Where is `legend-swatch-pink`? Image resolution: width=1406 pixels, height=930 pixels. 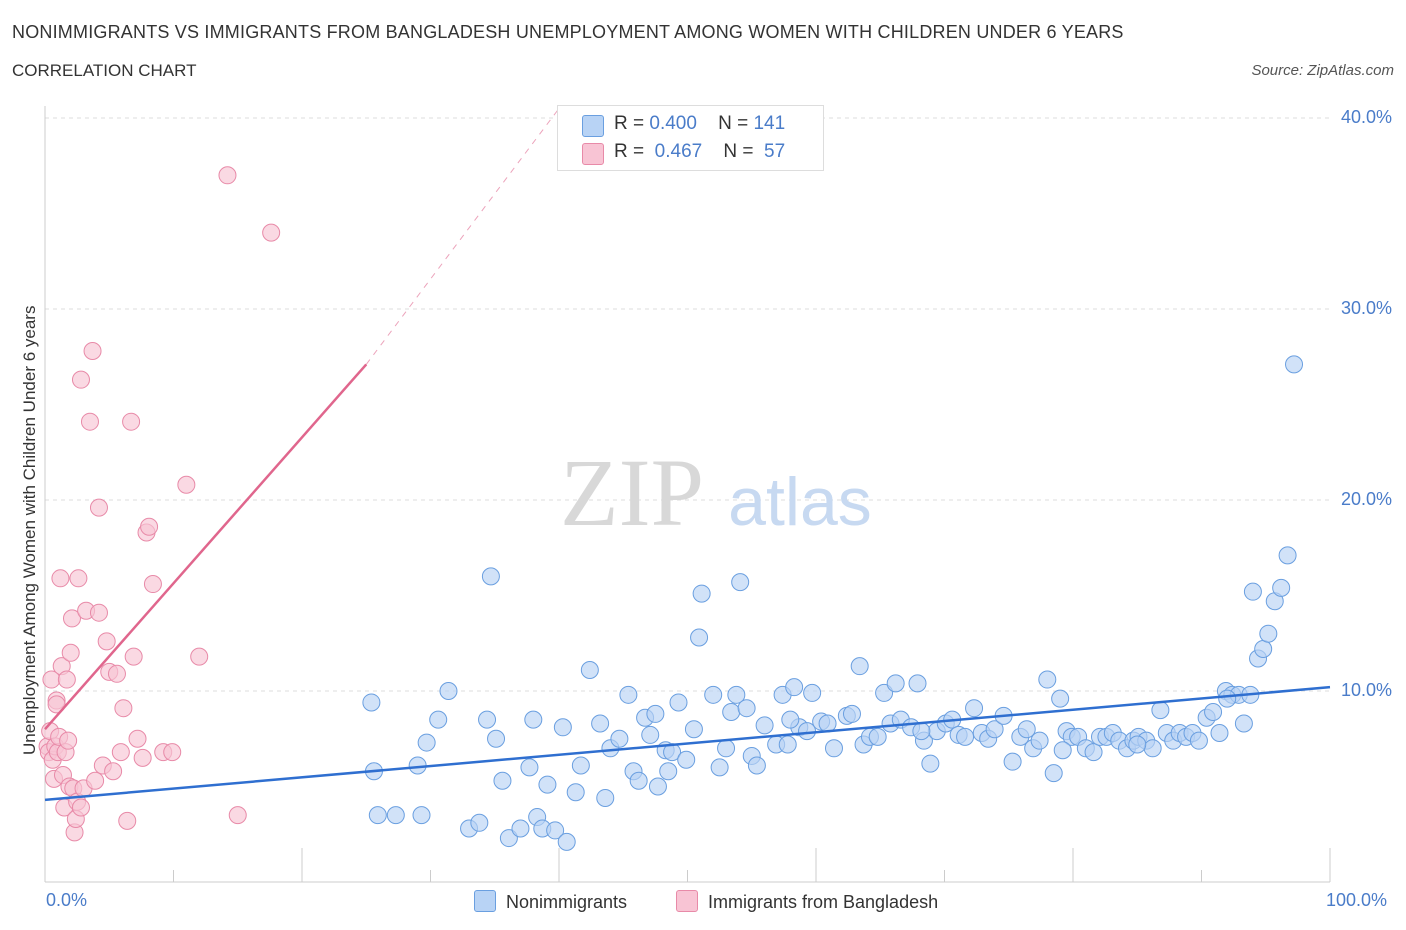
legend-swatch-pink is located at coordinates (593, 154).